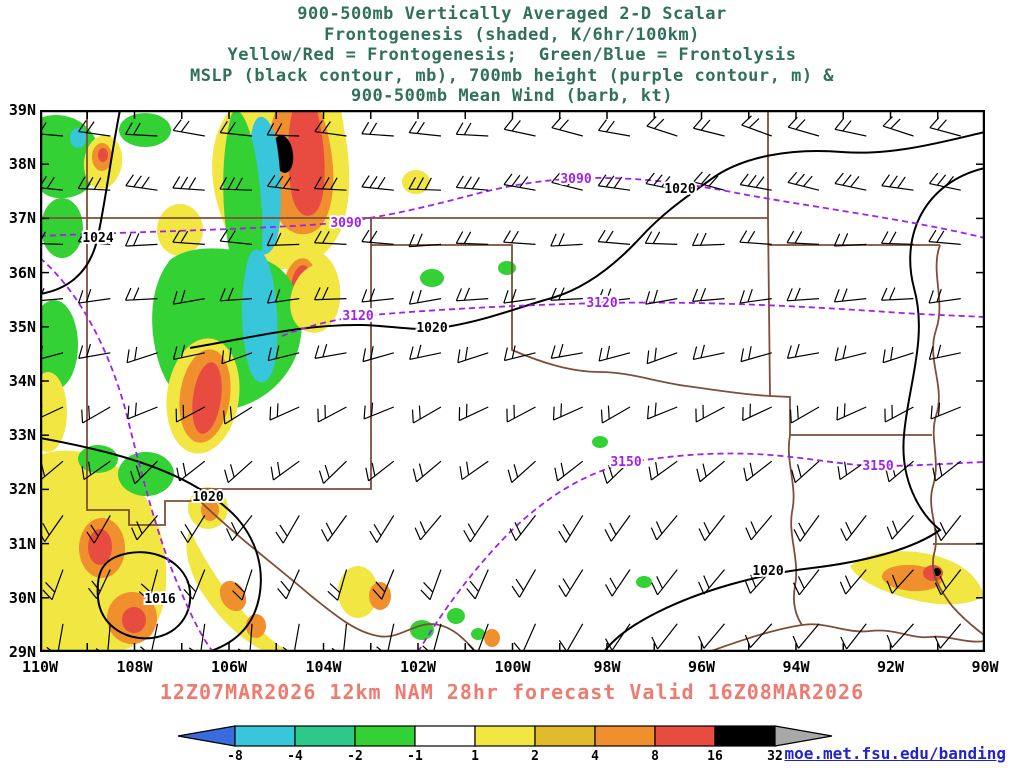  I want to click on colorbar-label: -1, so click(415, 756).